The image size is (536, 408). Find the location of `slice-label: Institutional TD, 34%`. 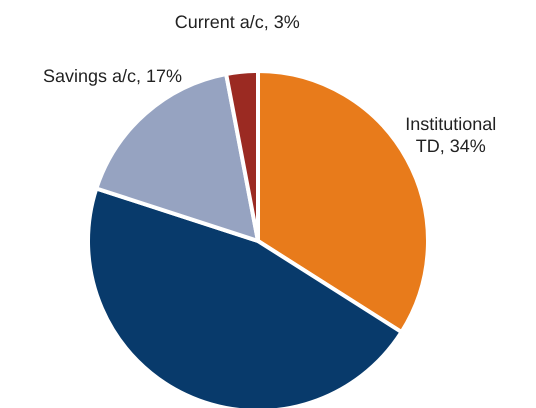

slice-label: Institutional TD, 34% is located at coordinates (451, 135).